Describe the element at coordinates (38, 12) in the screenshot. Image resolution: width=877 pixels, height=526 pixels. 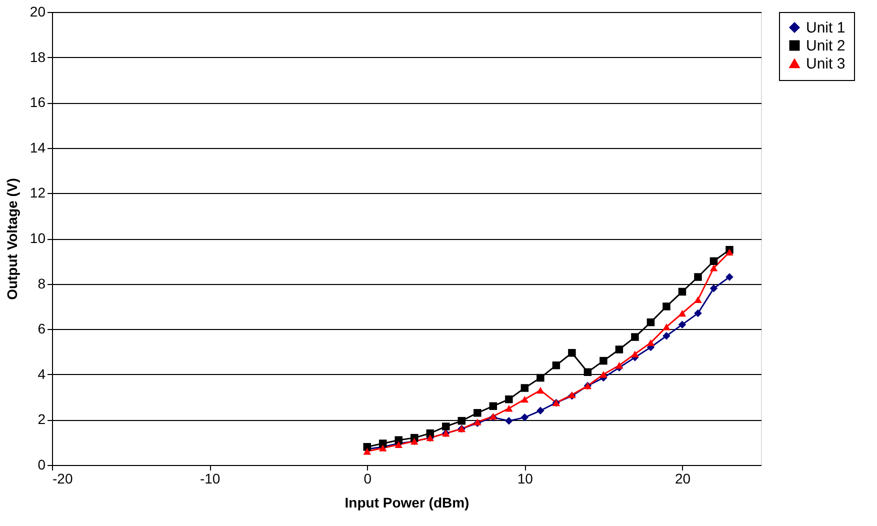
I see `y-tick-label: 20` at that location.